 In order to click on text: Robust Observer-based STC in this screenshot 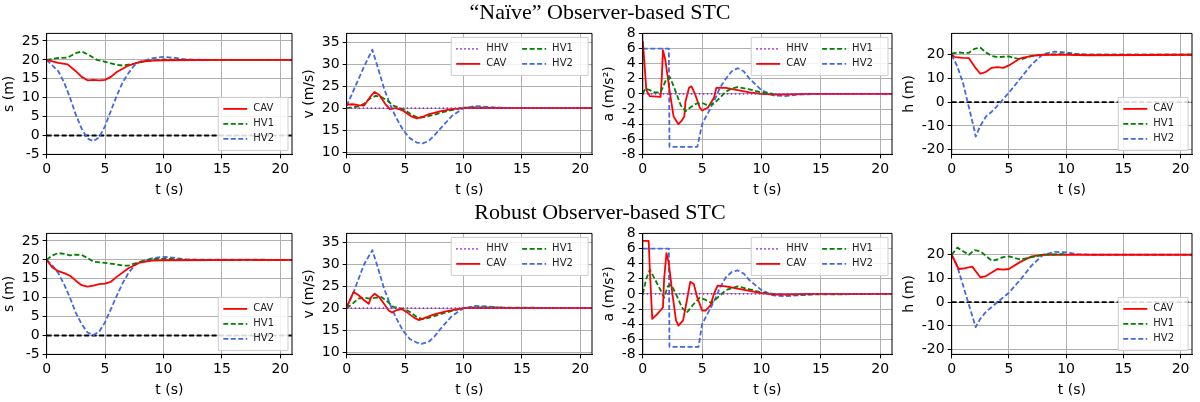, I will do `click(600, 211)`.